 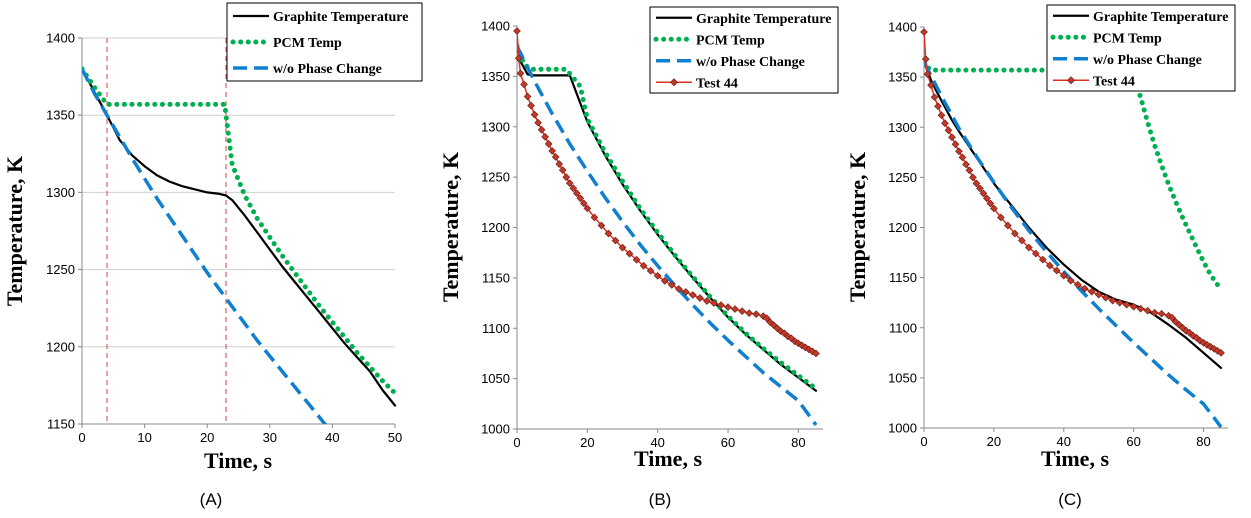 What do you see at coordinates (144, 437) in the screenshot?
I see `x-tick-label: 10` at bounding box center [144, 437].